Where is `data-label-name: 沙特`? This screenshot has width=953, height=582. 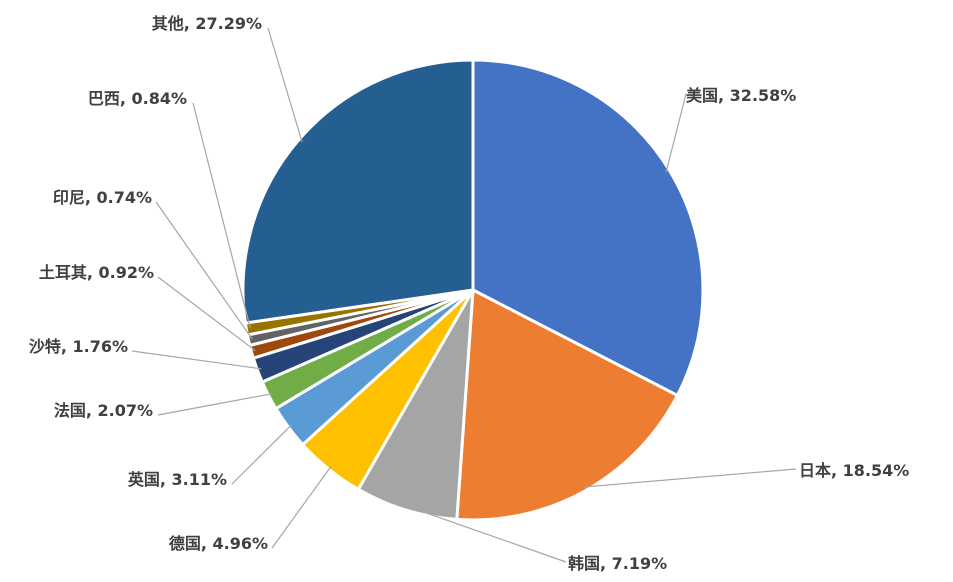
data-label-name: 沙特 is located at coordinates (45, 346).